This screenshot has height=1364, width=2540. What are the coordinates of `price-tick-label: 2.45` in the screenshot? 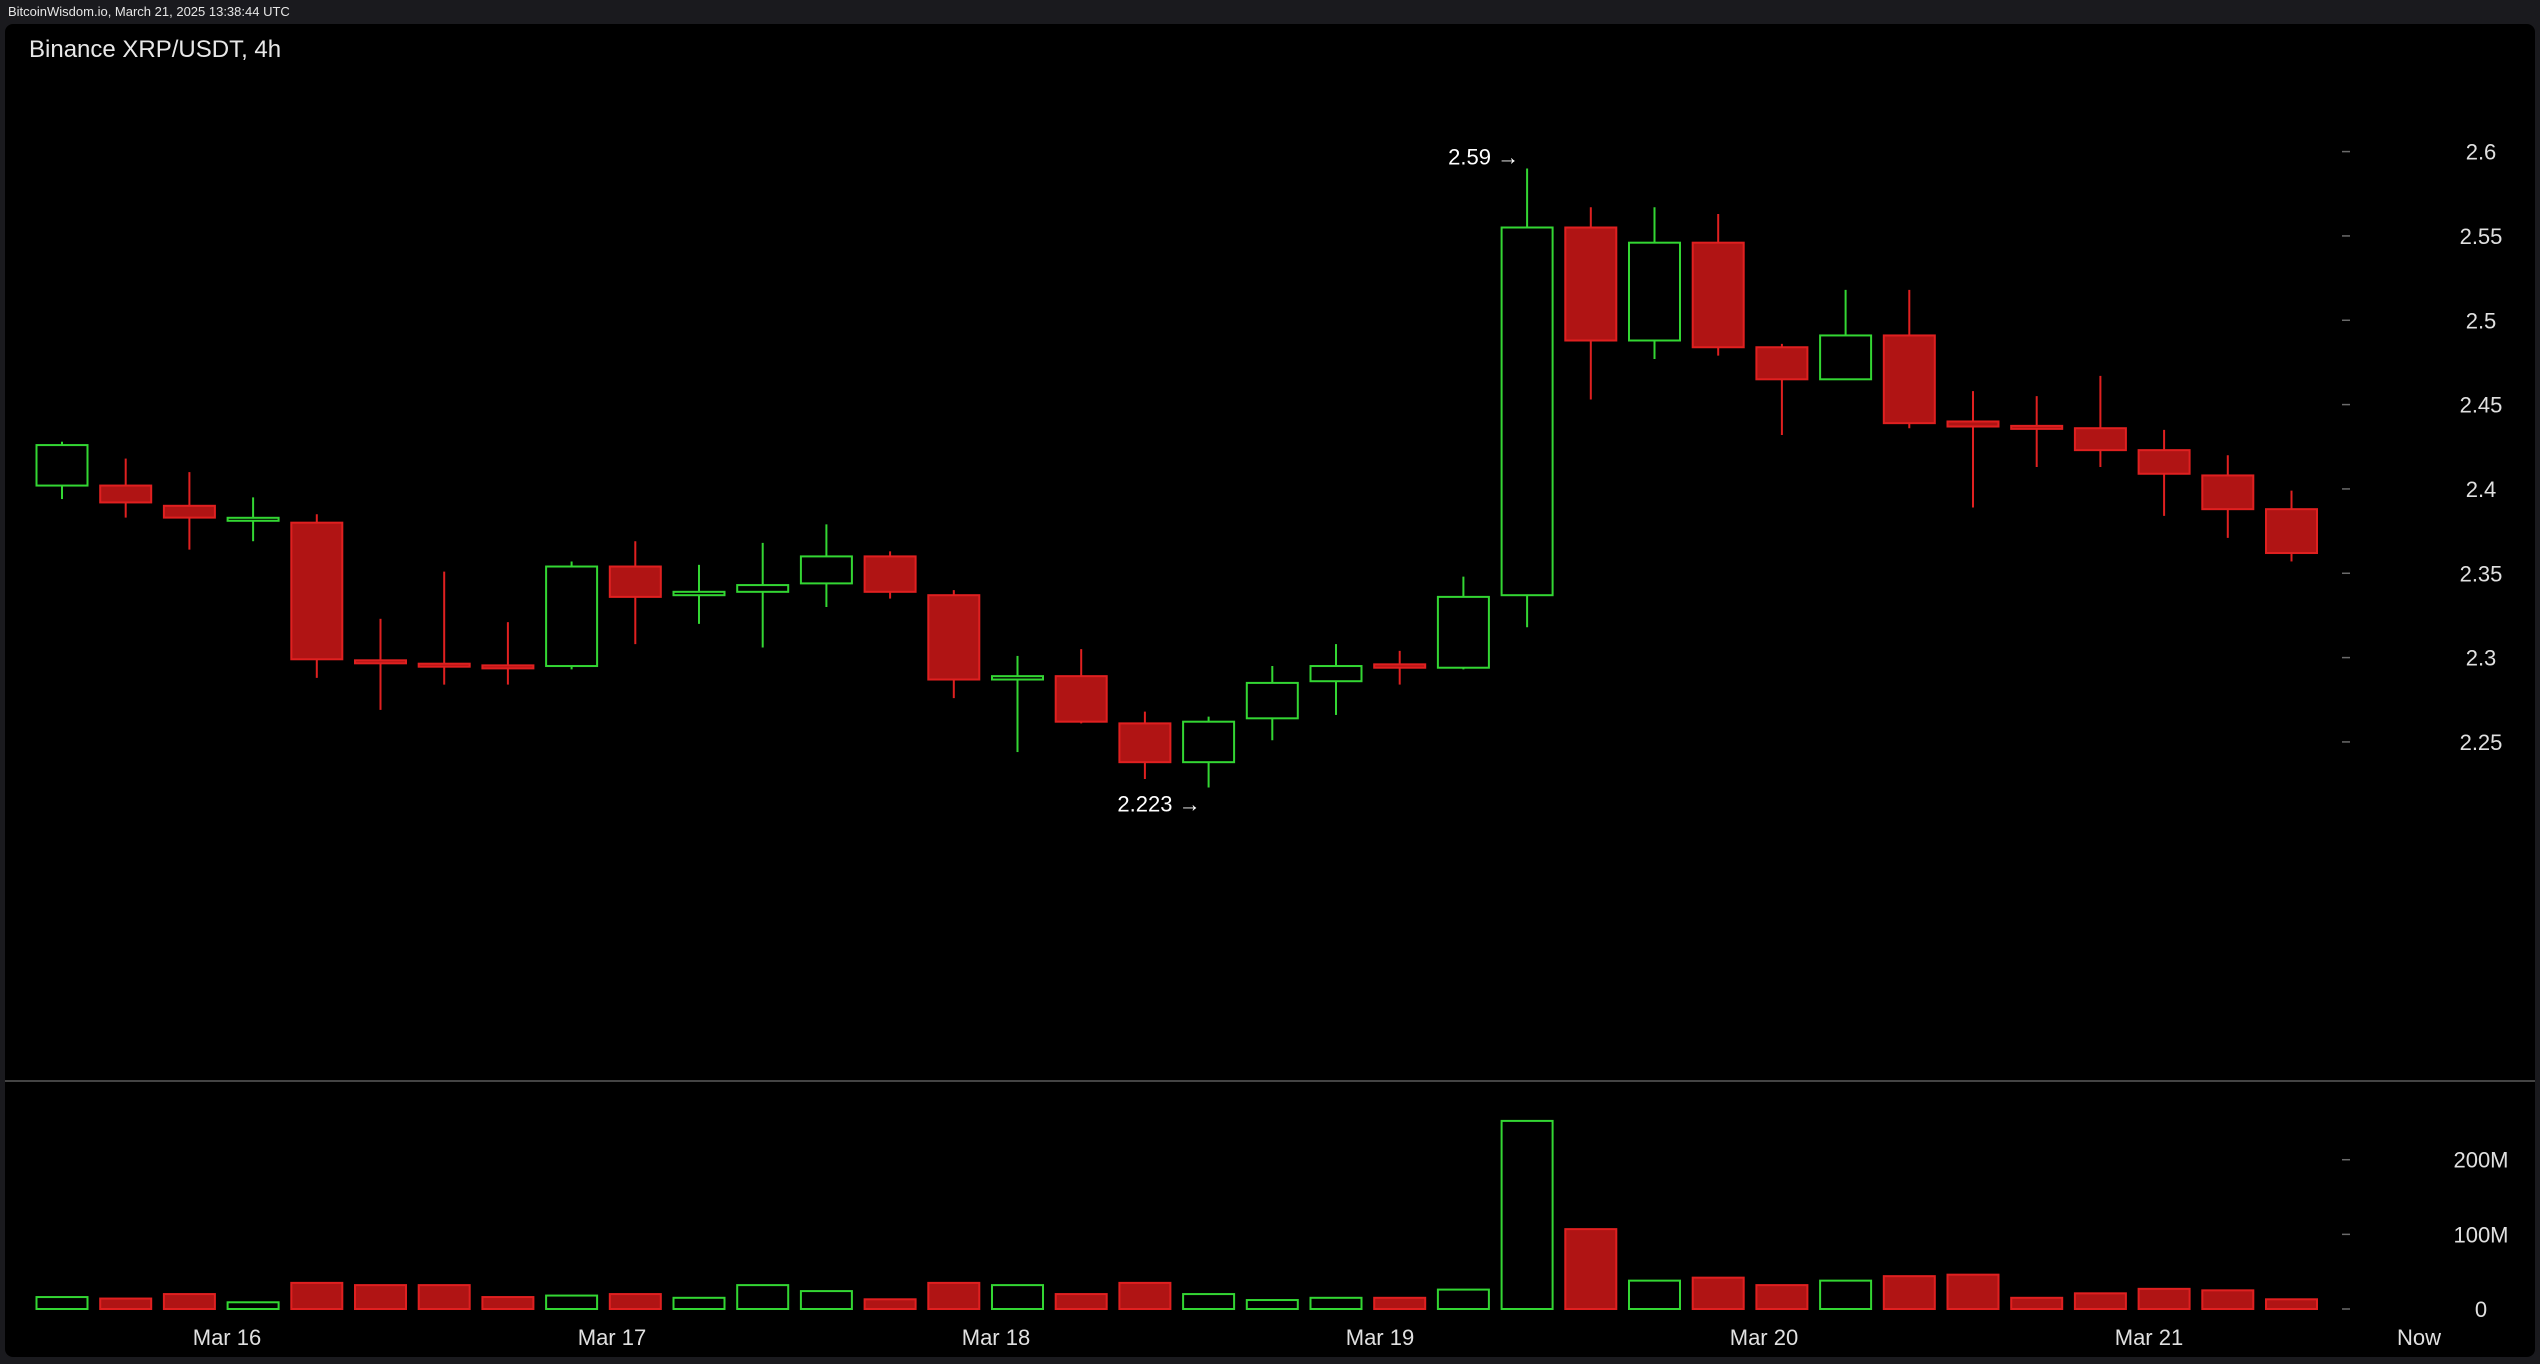 It's located at (2481, 405).